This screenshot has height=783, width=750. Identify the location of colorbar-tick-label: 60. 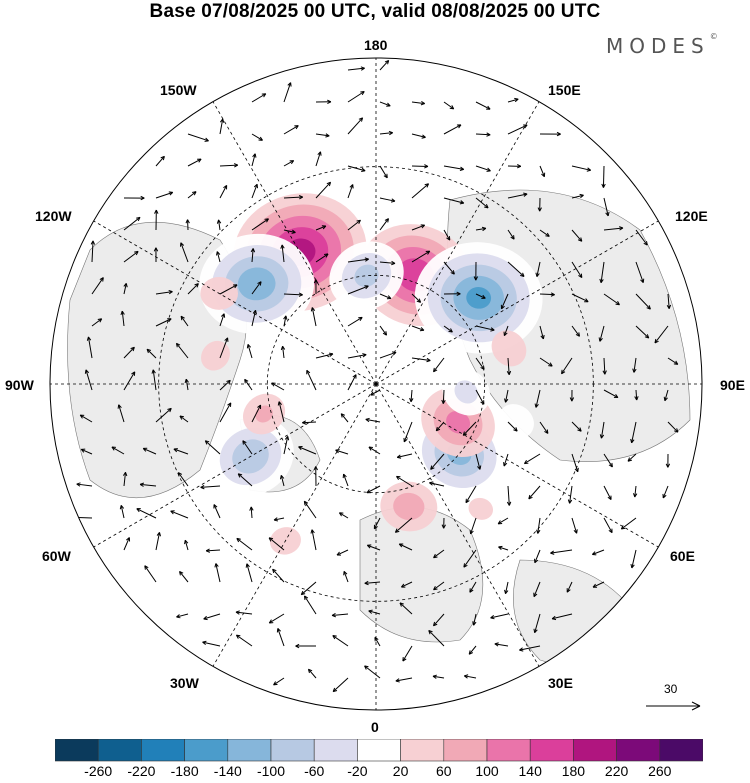
(444, 771).